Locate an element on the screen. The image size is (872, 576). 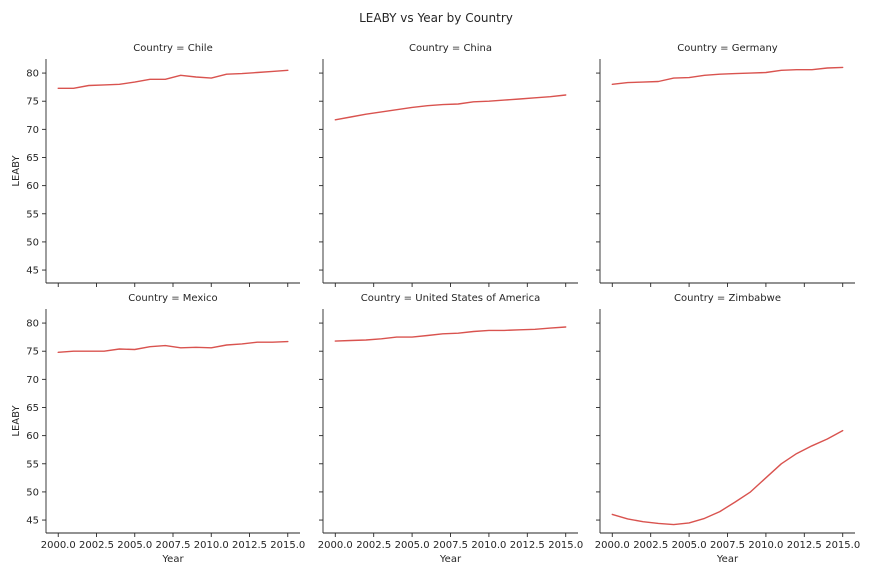
panel-title: Country = United States of America is located at coordinates (450, 298).